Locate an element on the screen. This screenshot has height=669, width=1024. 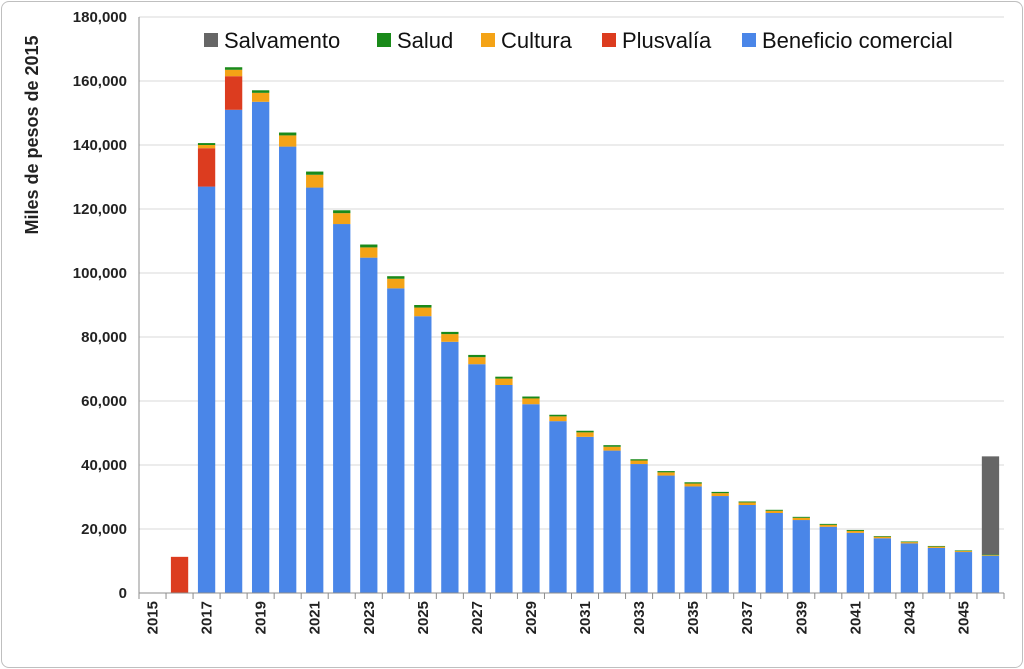
bar-cultura-2038 is located at coordinates (774, 511).